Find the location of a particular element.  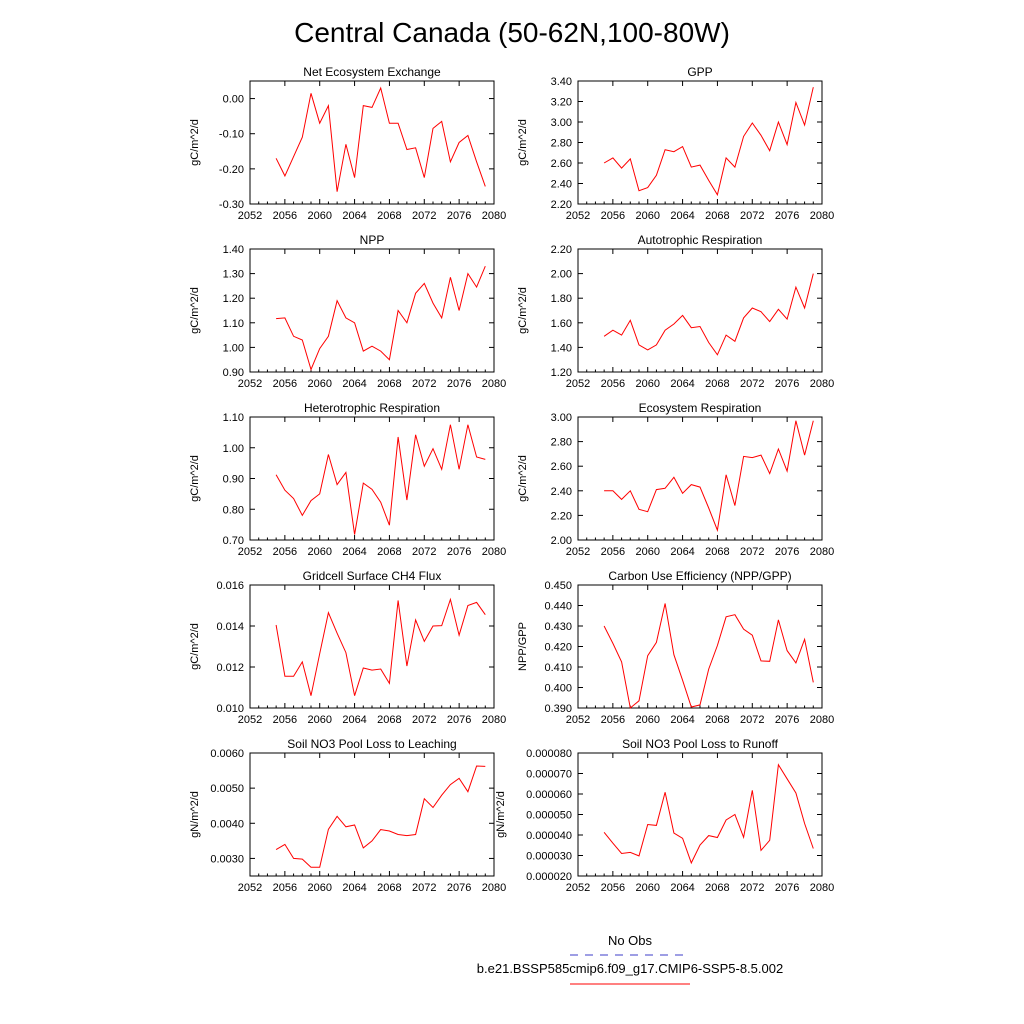

y-tick-label: 3.00 is located at coordinates (561, 418).